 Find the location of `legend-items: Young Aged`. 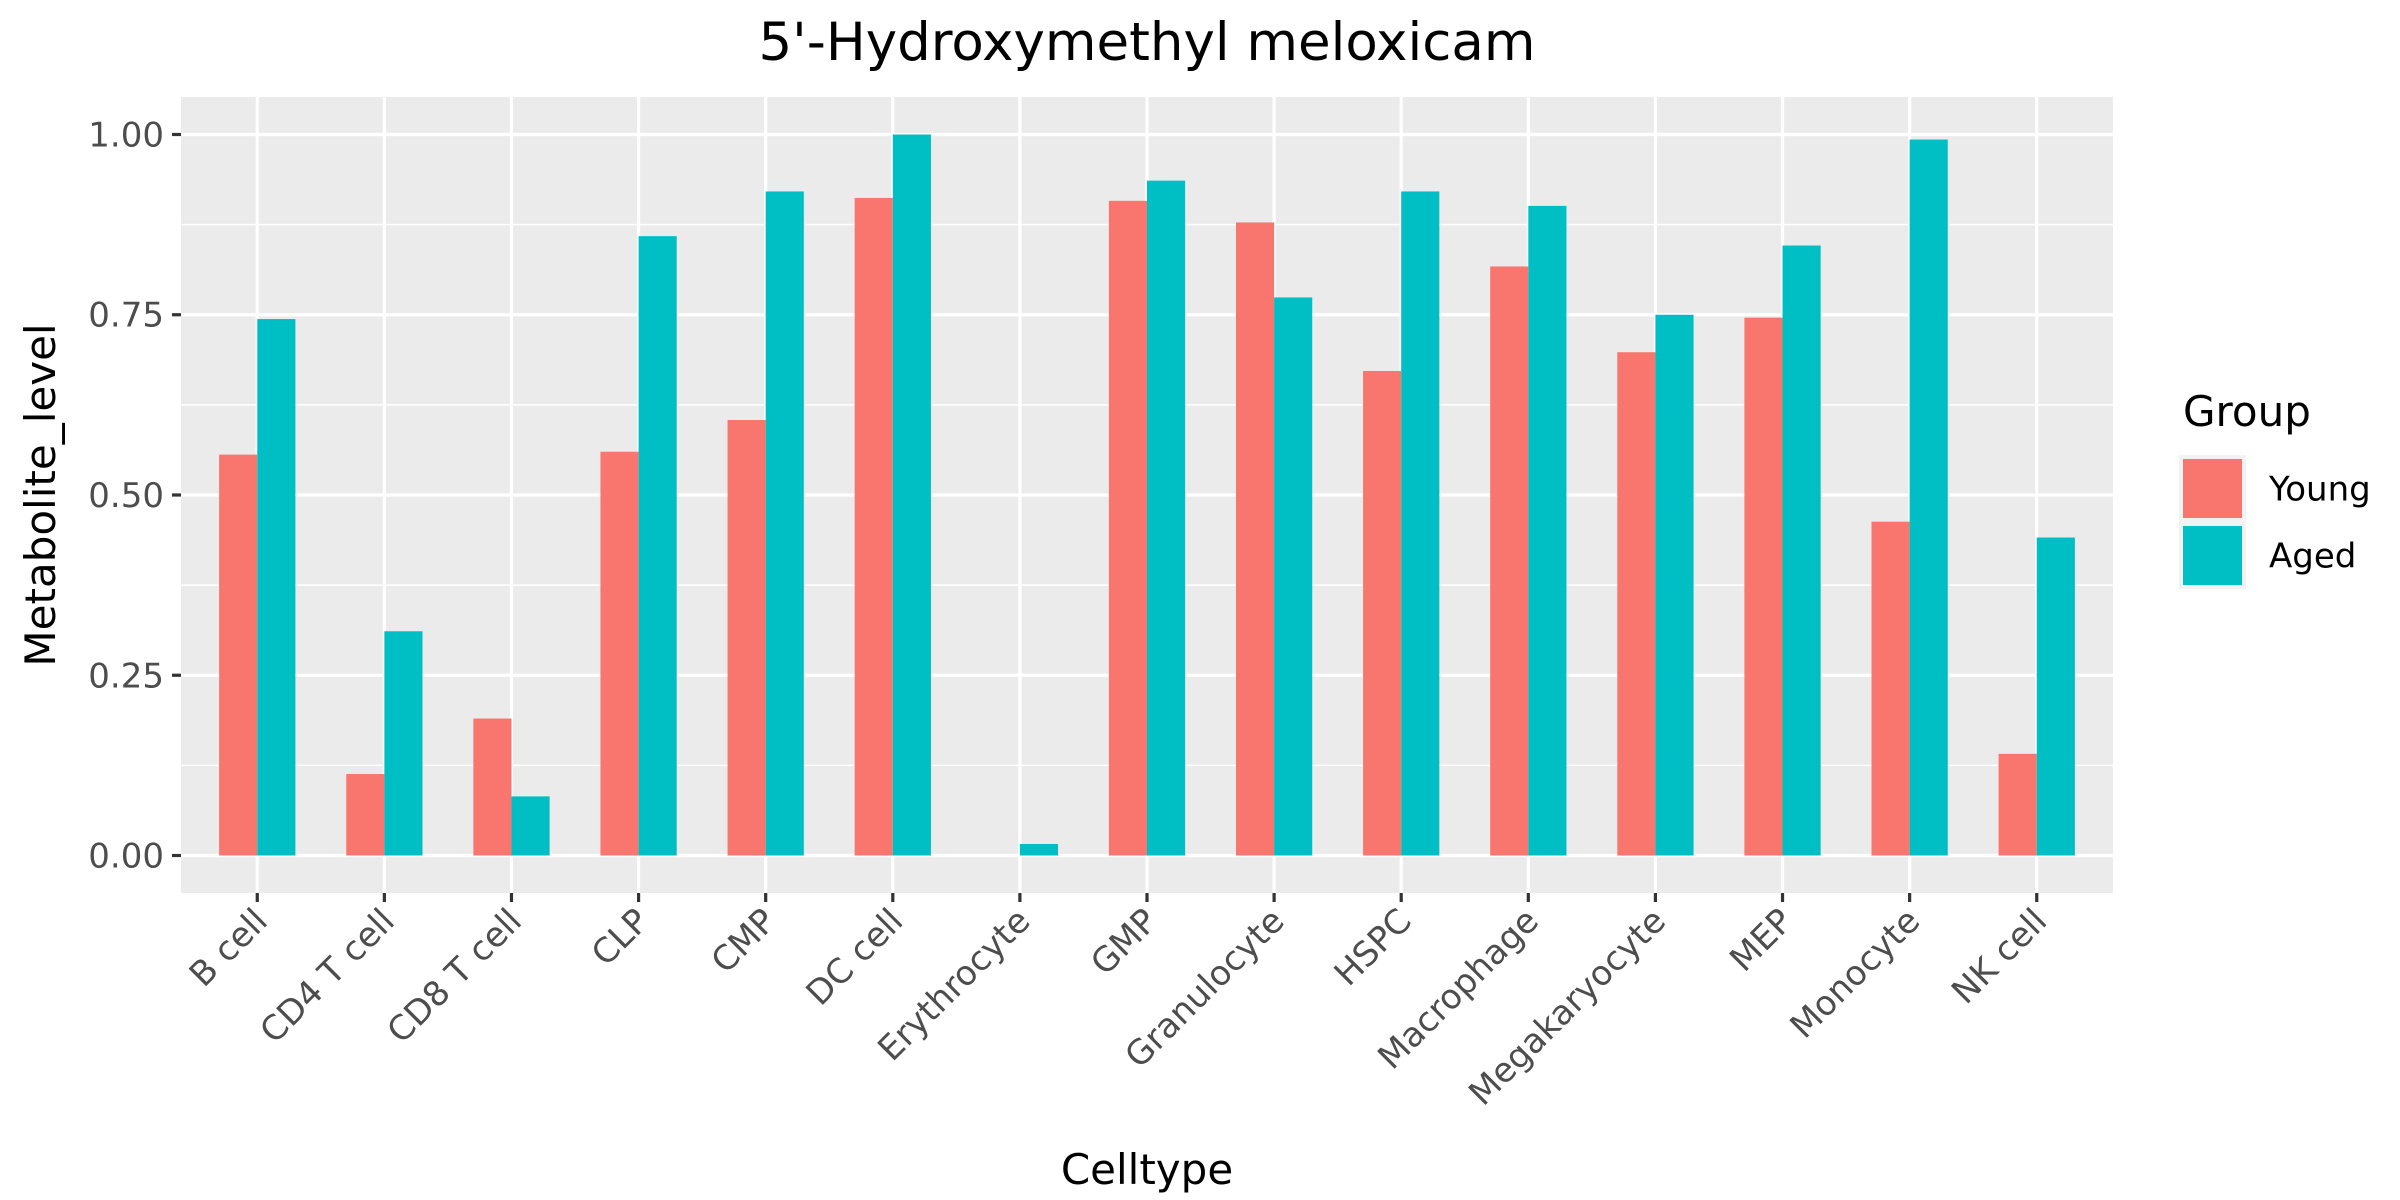

legend-items: Young Aged is located at coordinates (2275, 522).